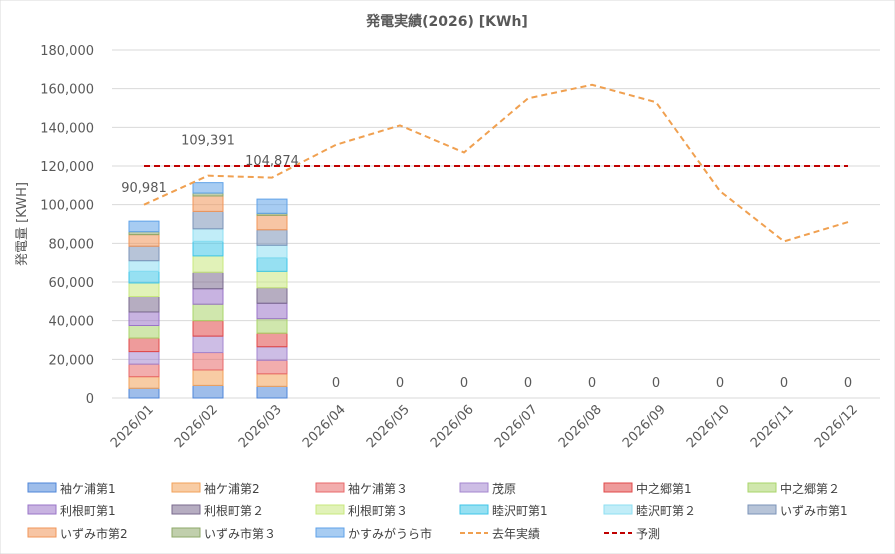 The image size is (895, 554). Describe the element at coordinates (67, 206) in the screenshot. I see `y-tick-label: 100,000` at that location.